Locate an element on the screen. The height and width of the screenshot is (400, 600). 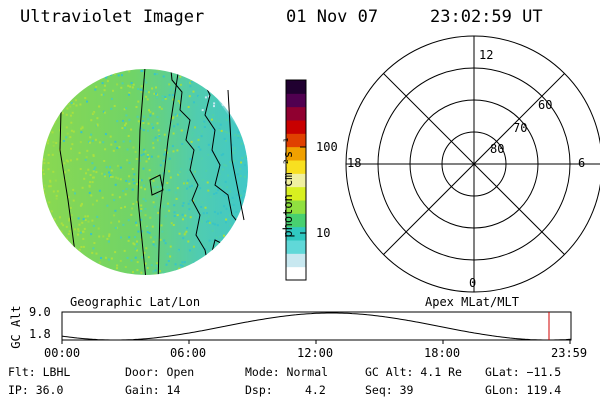
info-gc-alt: GC Alt: 4.1 Re is located at coordinates (413, 372).